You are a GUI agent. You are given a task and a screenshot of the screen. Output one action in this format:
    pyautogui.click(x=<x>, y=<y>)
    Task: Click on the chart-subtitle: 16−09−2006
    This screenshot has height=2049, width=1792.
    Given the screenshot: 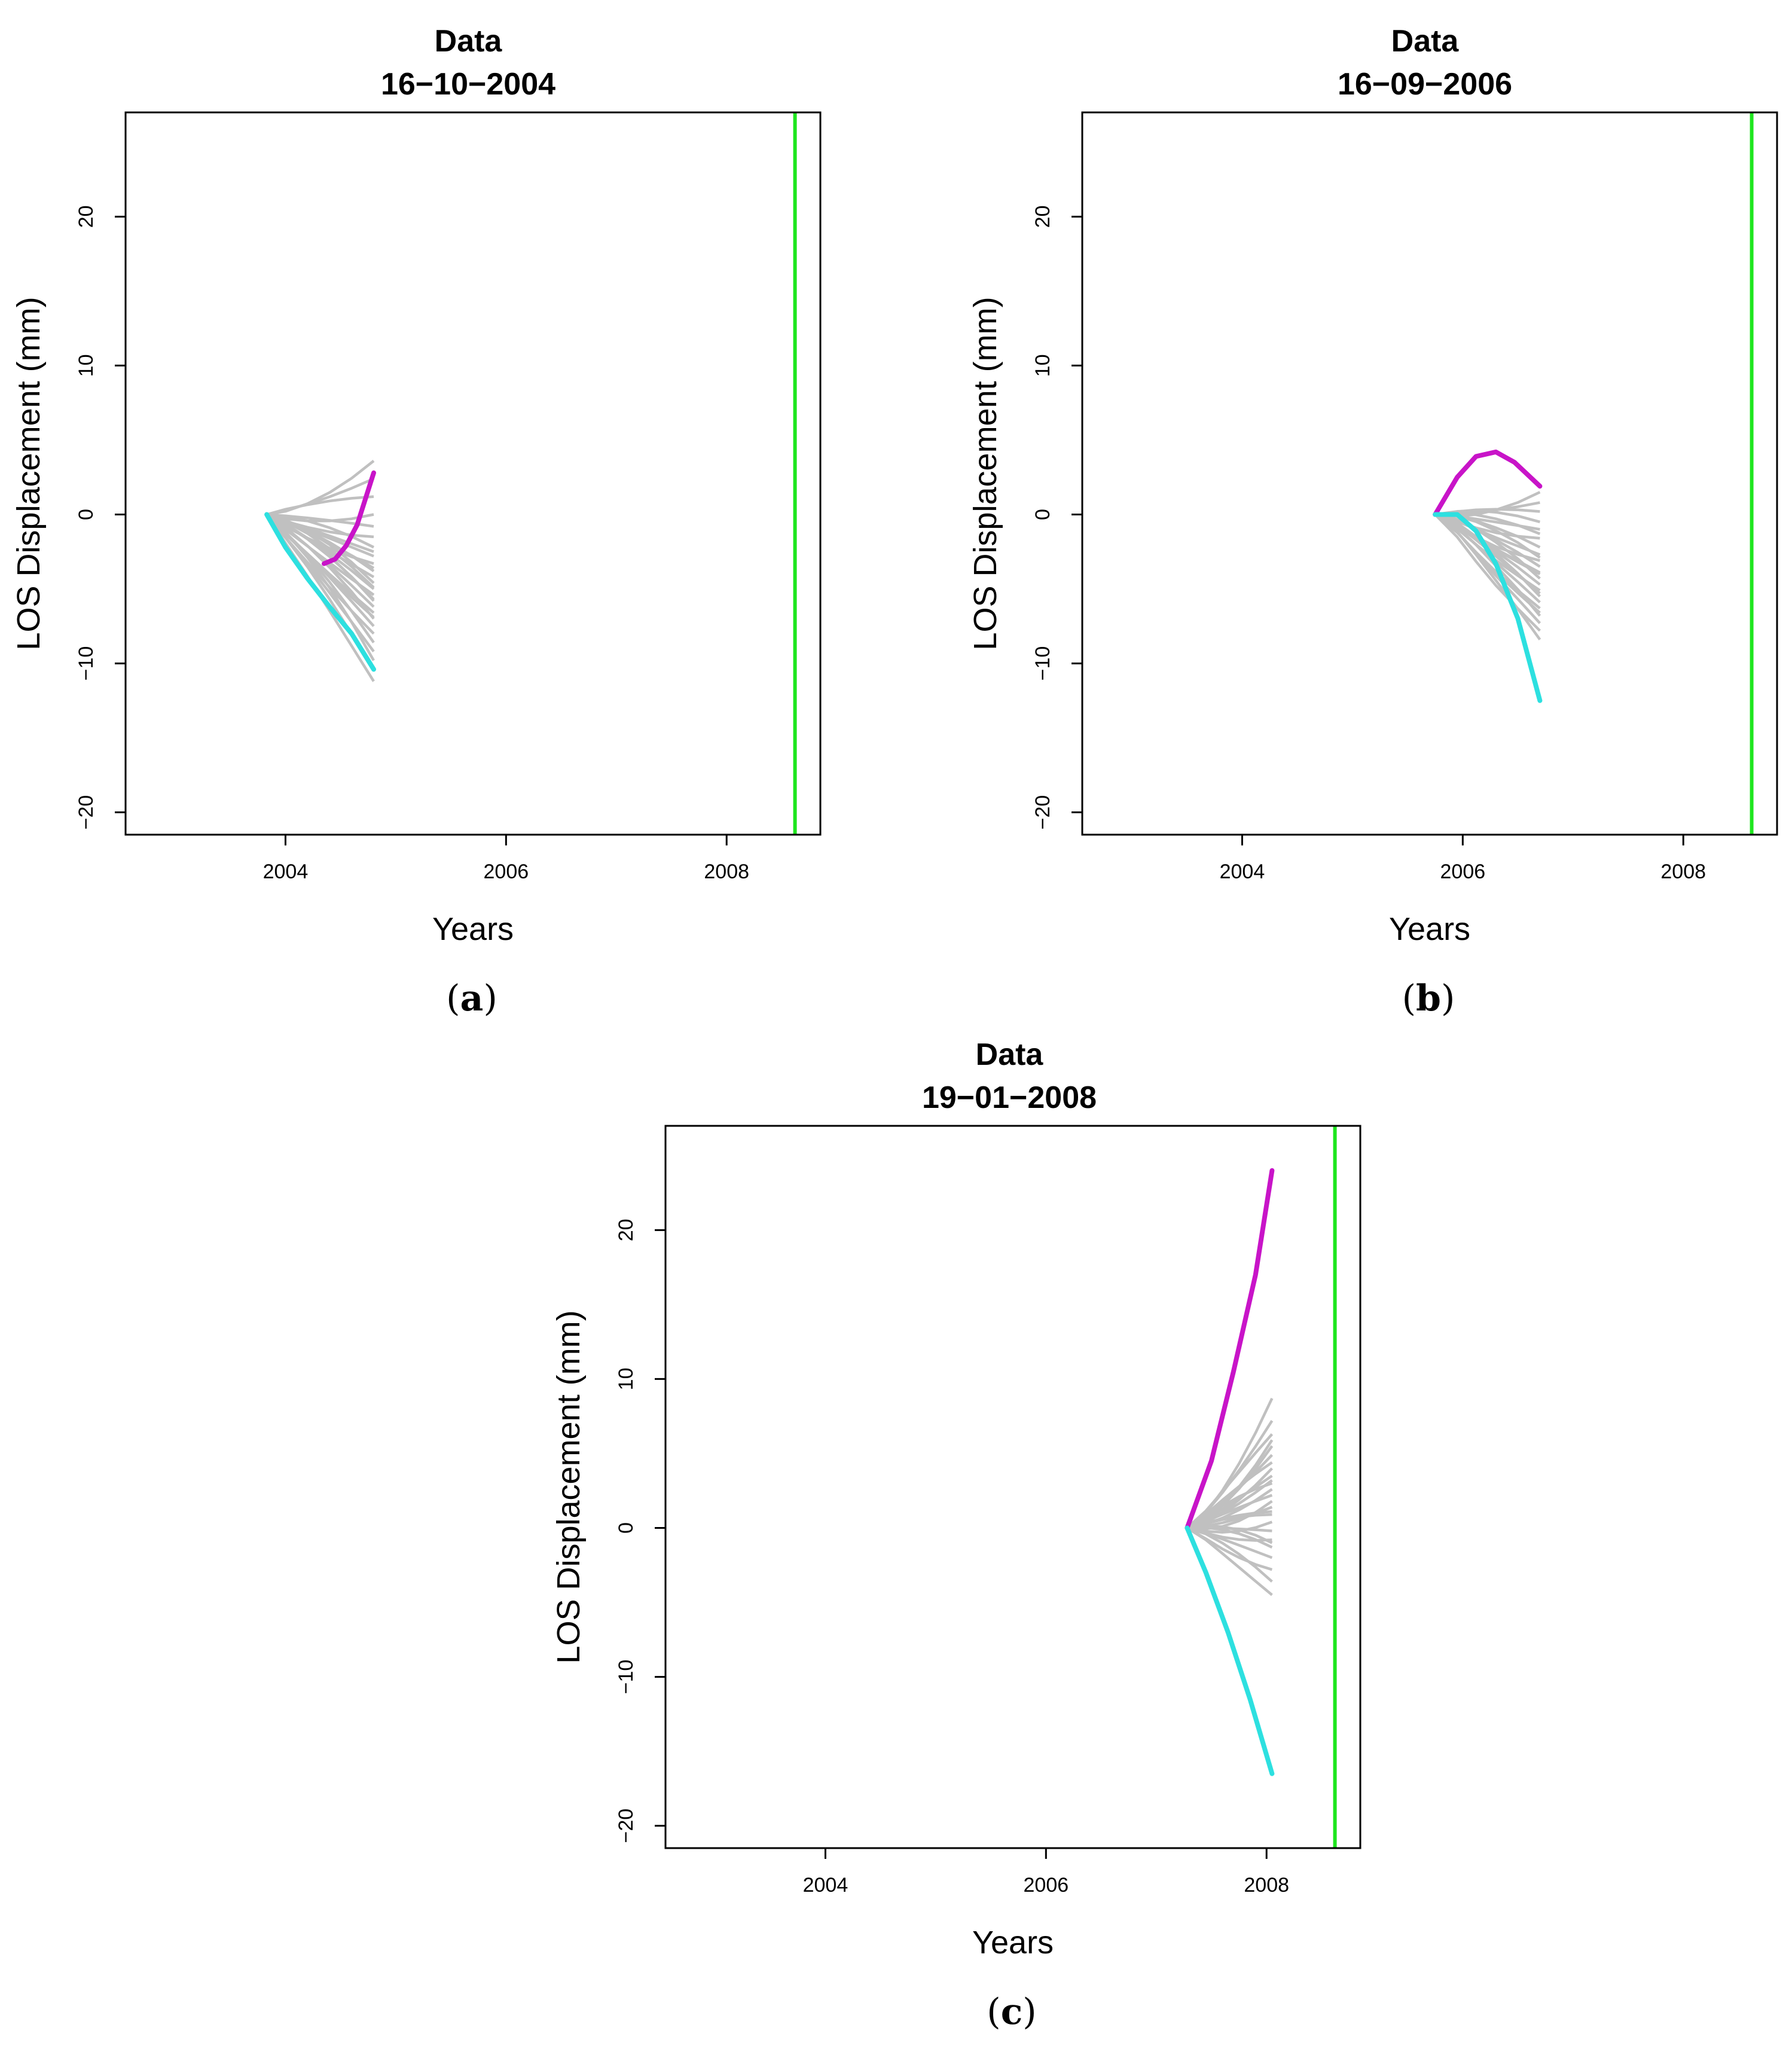 What is the action you would take?
    pyautogui.click(x=1425, y=84)
    